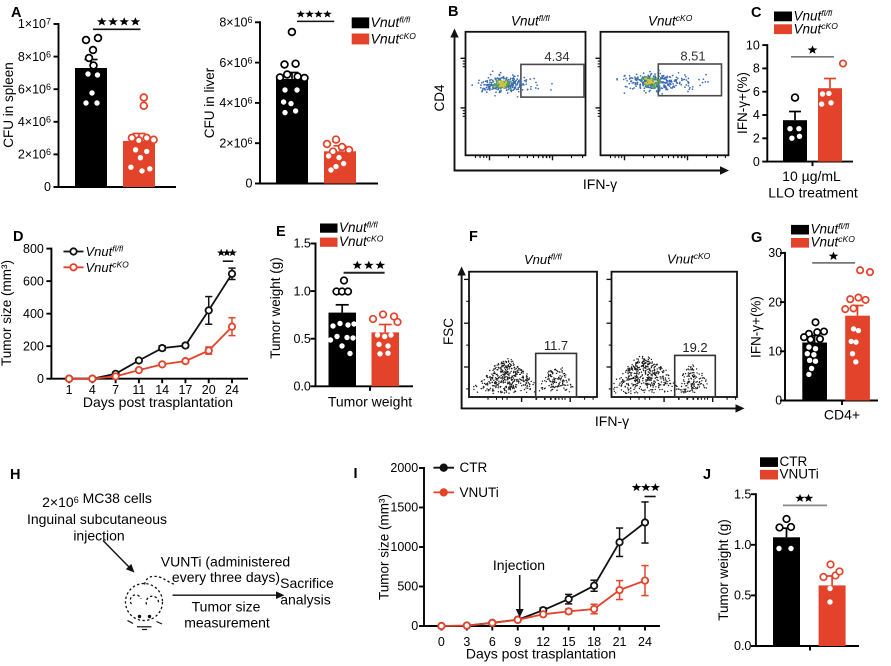 The image size is (891, 666). Describe the element at coordinates (18, 237) in the screenshot. I see `svg-text: D` at that location.